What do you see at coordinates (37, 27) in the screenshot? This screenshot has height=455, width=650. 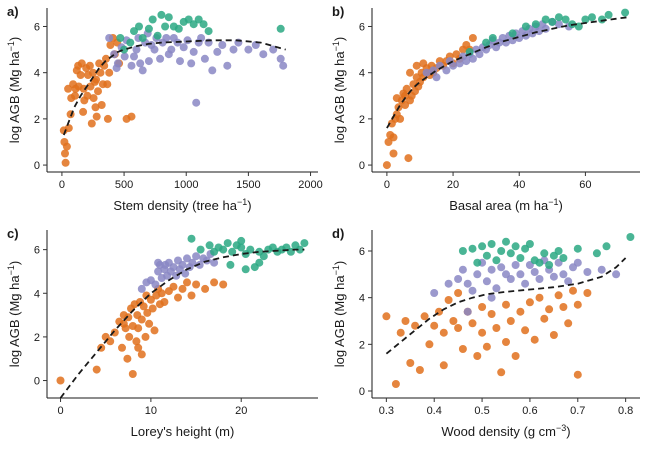 I see `y-tick-label: 6` at bounding box center [37, 27].